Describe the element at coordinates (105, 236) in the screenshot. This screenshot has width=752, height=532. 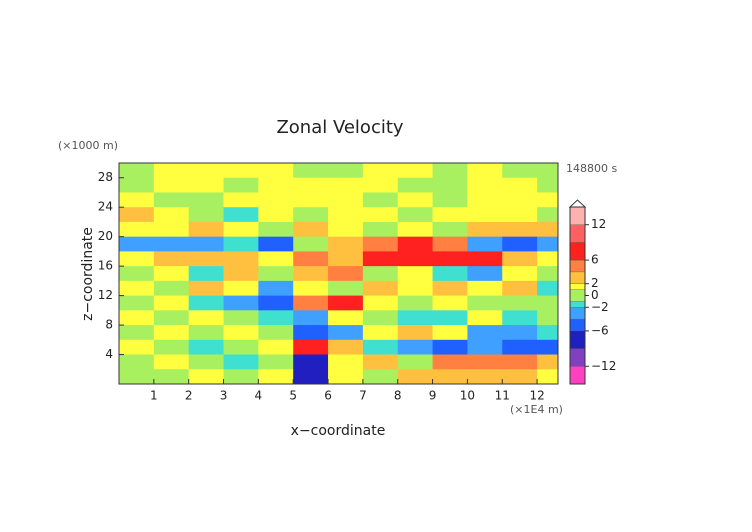
I see `y-tick-label: 20` at that location.